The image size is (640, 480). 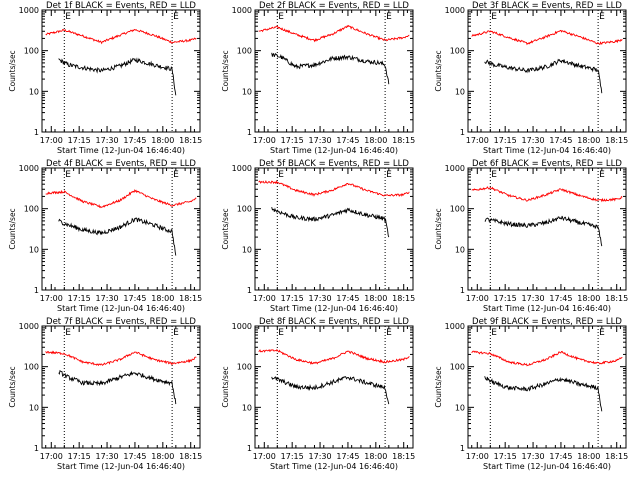 What do you see at coordinates (121, 164) in the screenshot?
I see `panel-title: Det 4f BLACK = Events, RED = LLD` at bounding box center [121, 164].